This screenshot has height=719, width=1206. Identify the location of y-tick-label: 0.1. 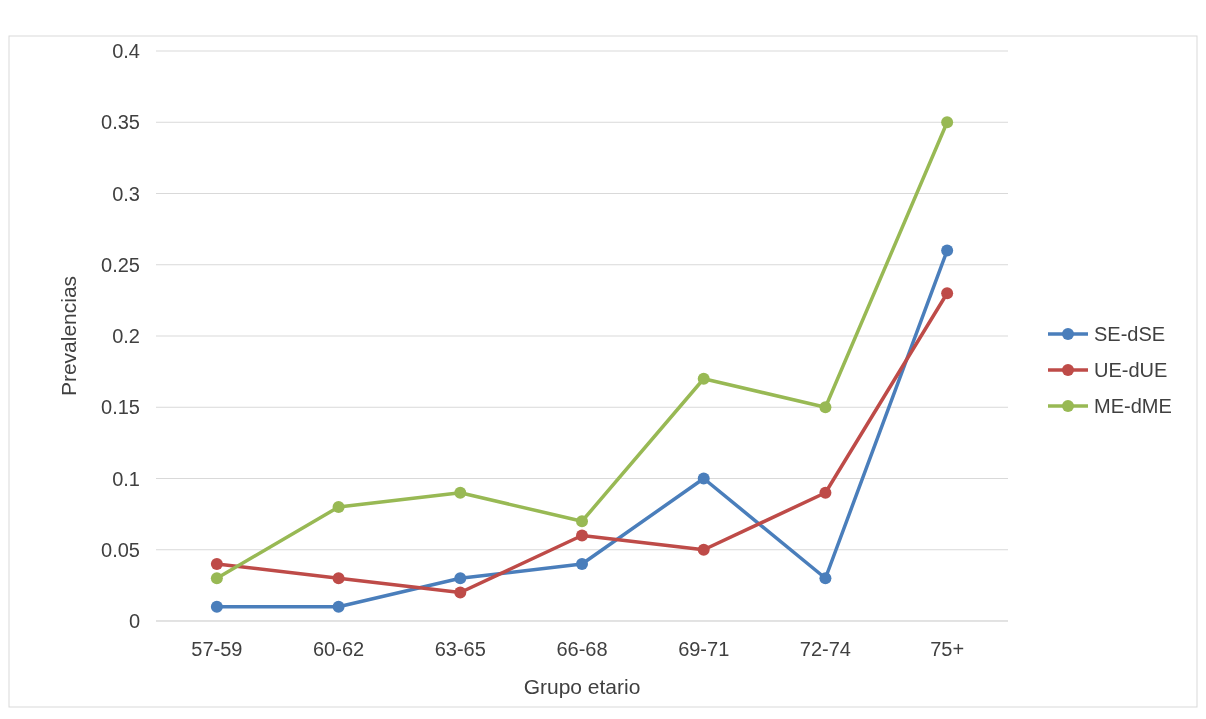
(126, 478).